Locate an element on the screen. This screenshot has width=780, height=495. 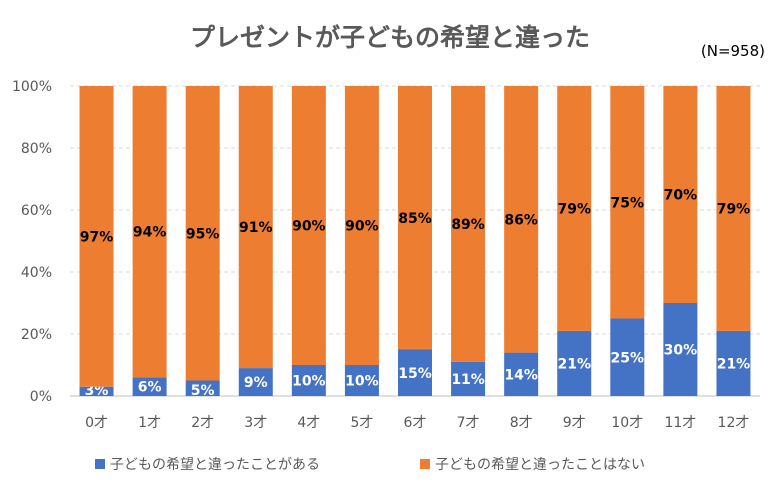
data-label: 95% is located at coordinates (203, 234).